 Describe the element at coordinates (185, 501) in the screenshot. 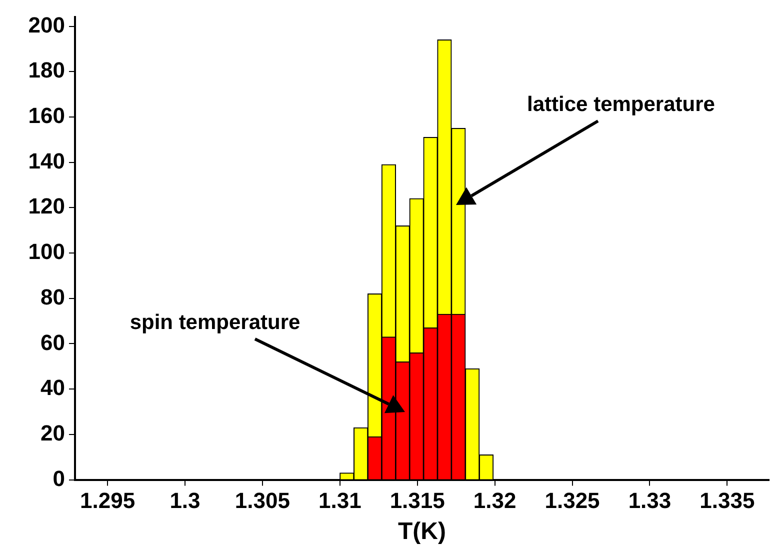

I see `x-tick-label: 1.3` at that location.